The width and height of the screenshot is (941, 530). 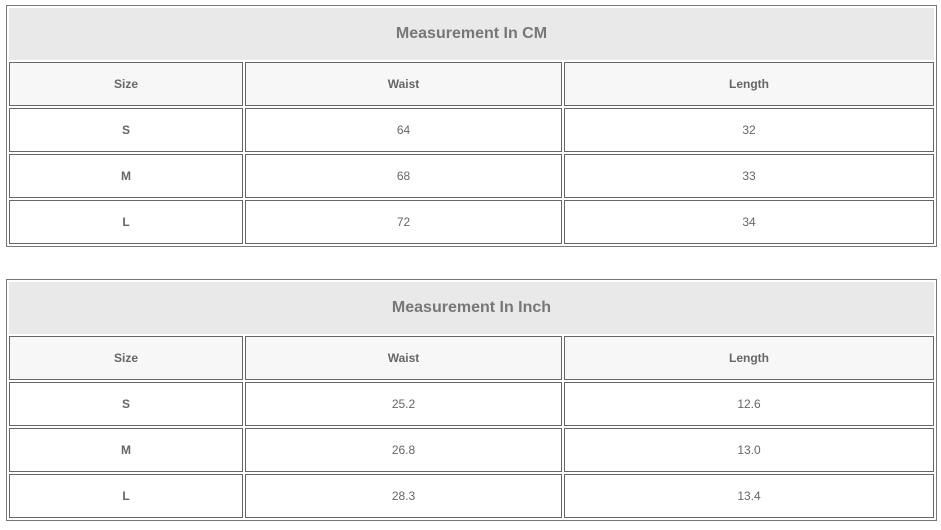 I want to click on table-row: S 25.2 12.6, so click(x=471, y=404).